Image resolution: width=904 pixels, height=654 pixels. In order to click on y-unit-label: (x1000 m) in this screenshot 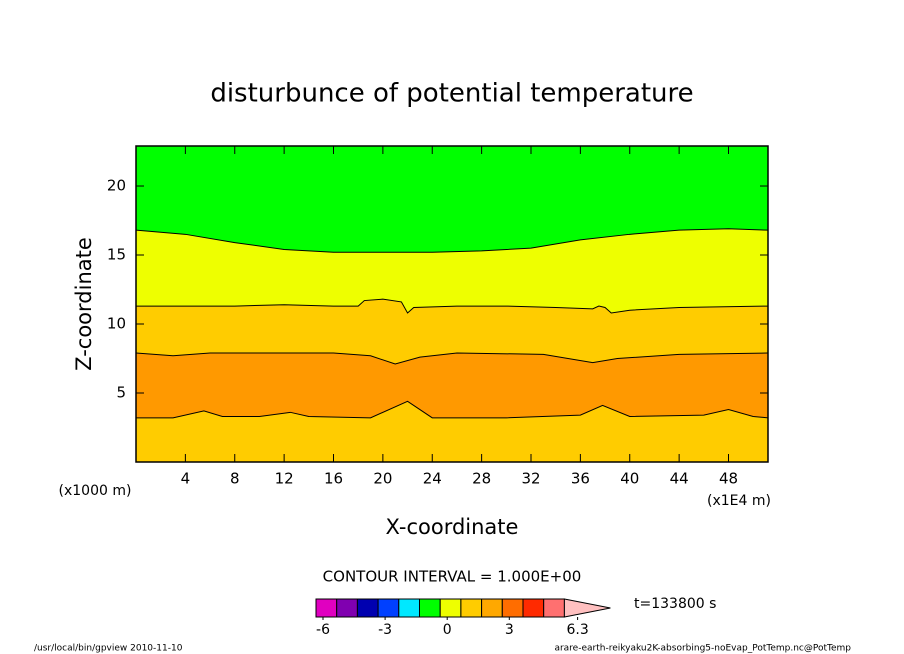, I will do `click(95, 491)`.